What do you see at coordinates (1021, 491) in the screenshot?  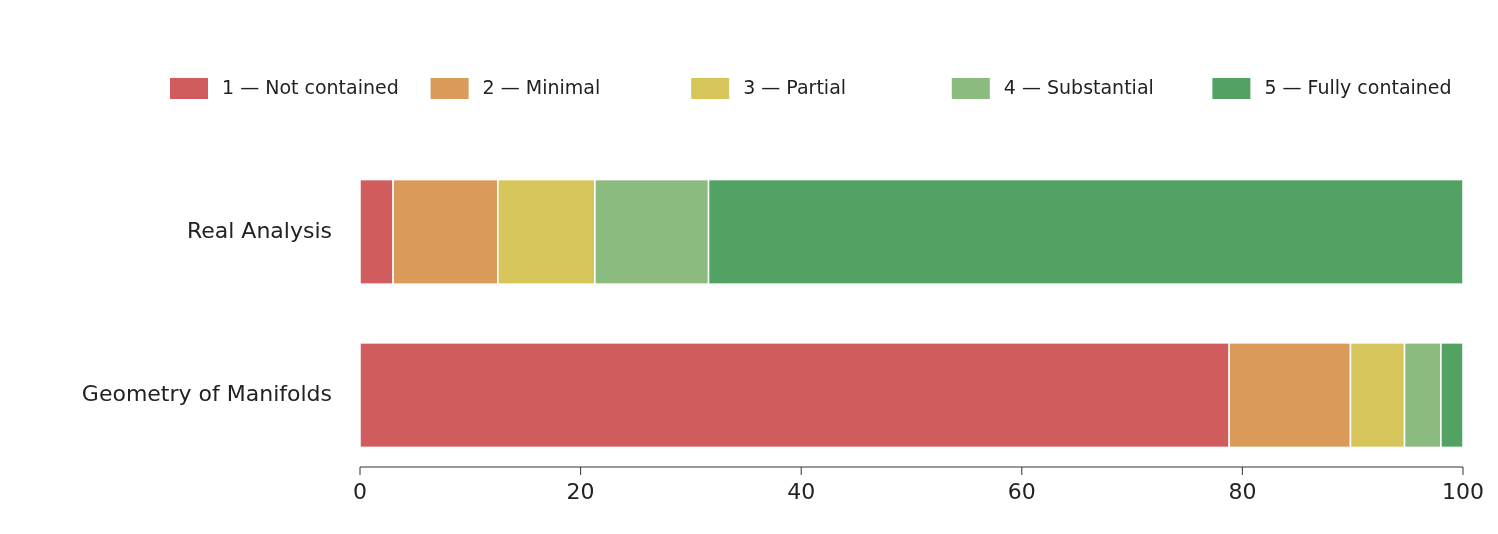 I see `x-tick-label: 60` at bounding box center [1021, 491].